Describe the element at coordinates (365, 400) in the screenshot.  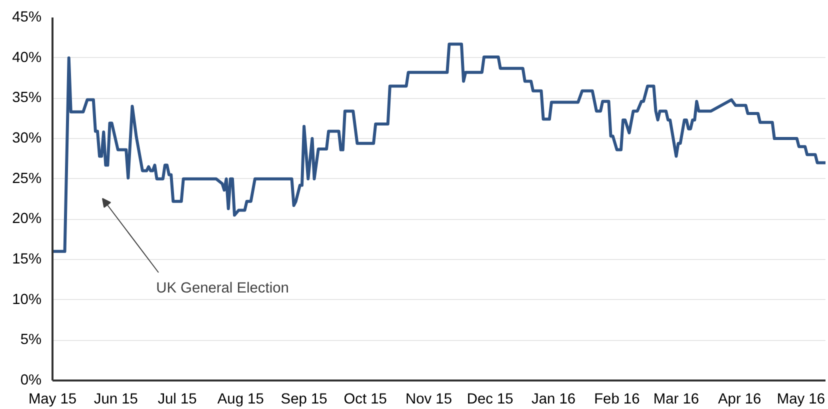
I see `x-tick-label: Oct 15` at that location.